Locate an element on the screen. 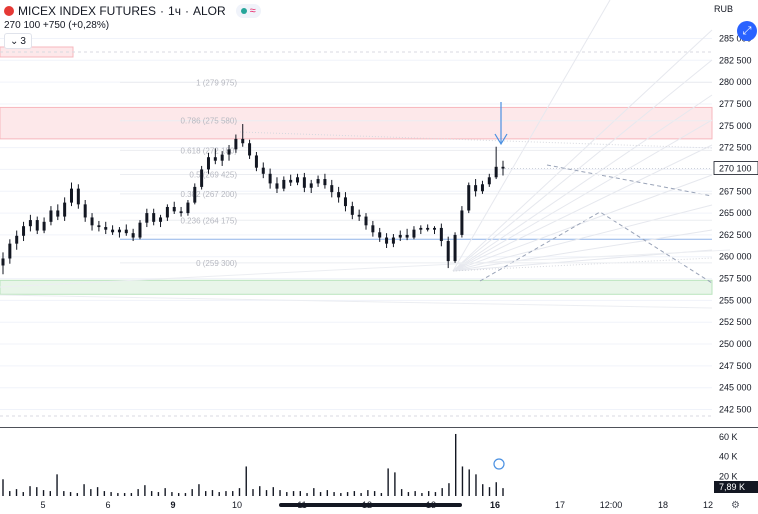 Image resolution: width=758 pixels, height=514 pixels. price-tick-label: 277 500 is located at coordinates (735, 104).